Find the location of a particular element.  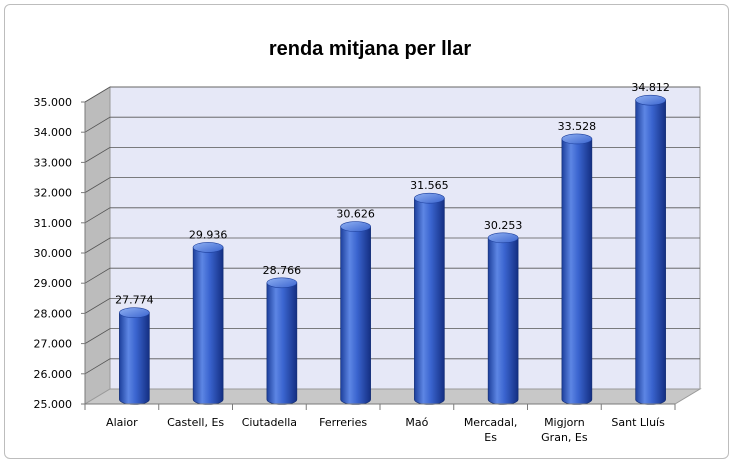

x-tick-label: Ferreries is located at coordinates (343, 422).